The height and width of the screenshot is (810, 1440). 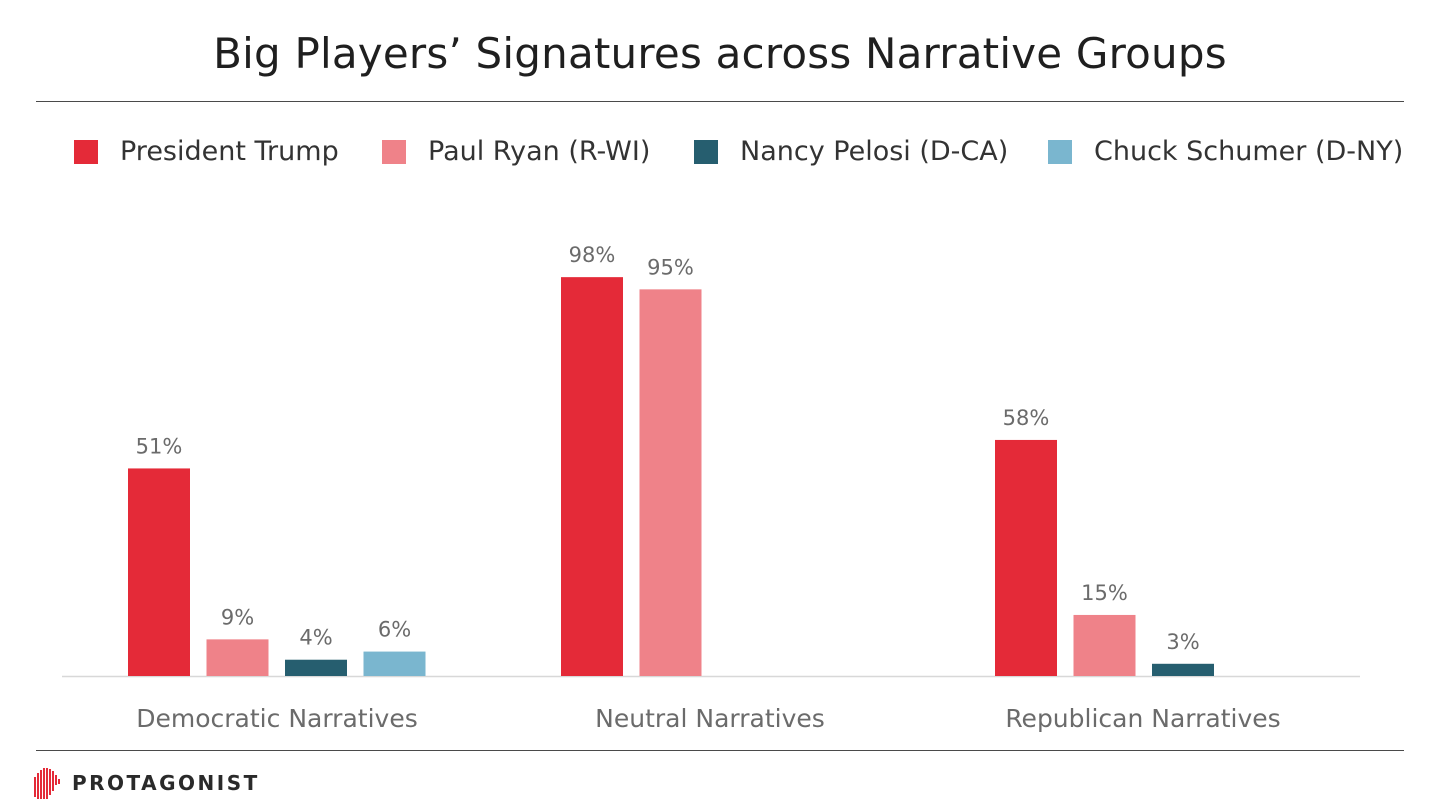 I want to click on legend-swatch-ryan, so click(x=394, y=152).